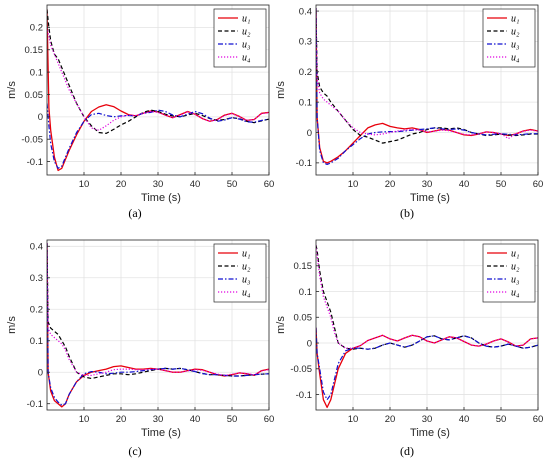 This screenshot has width=550, height=463. I want to click on panel-caption: (b), so click(407, 213).